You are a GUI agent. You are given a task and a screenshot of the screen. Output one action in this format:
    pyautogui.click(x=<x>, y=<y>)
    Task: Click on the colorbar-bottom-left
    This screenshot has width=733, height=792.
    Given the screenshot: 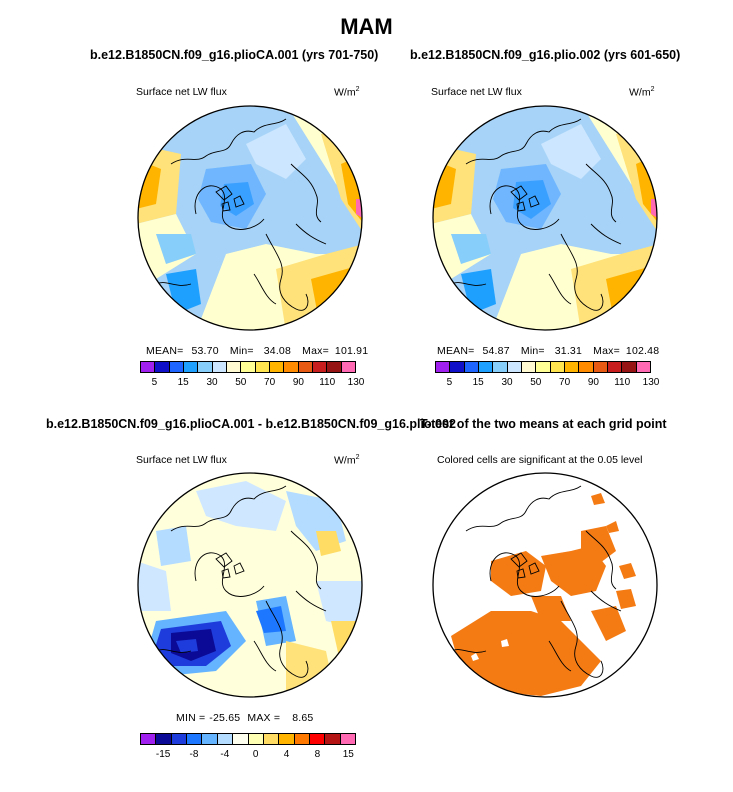 What is the action you would take?
    pyautogui.click(x=248, y=739)
    